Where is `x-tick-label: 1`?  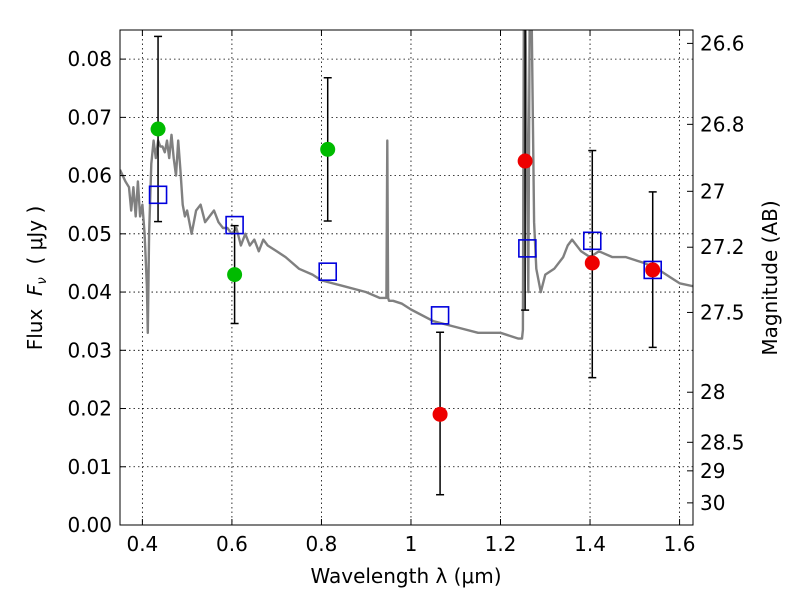 x-tick-label: 1 is located at coordinates (411, 544).